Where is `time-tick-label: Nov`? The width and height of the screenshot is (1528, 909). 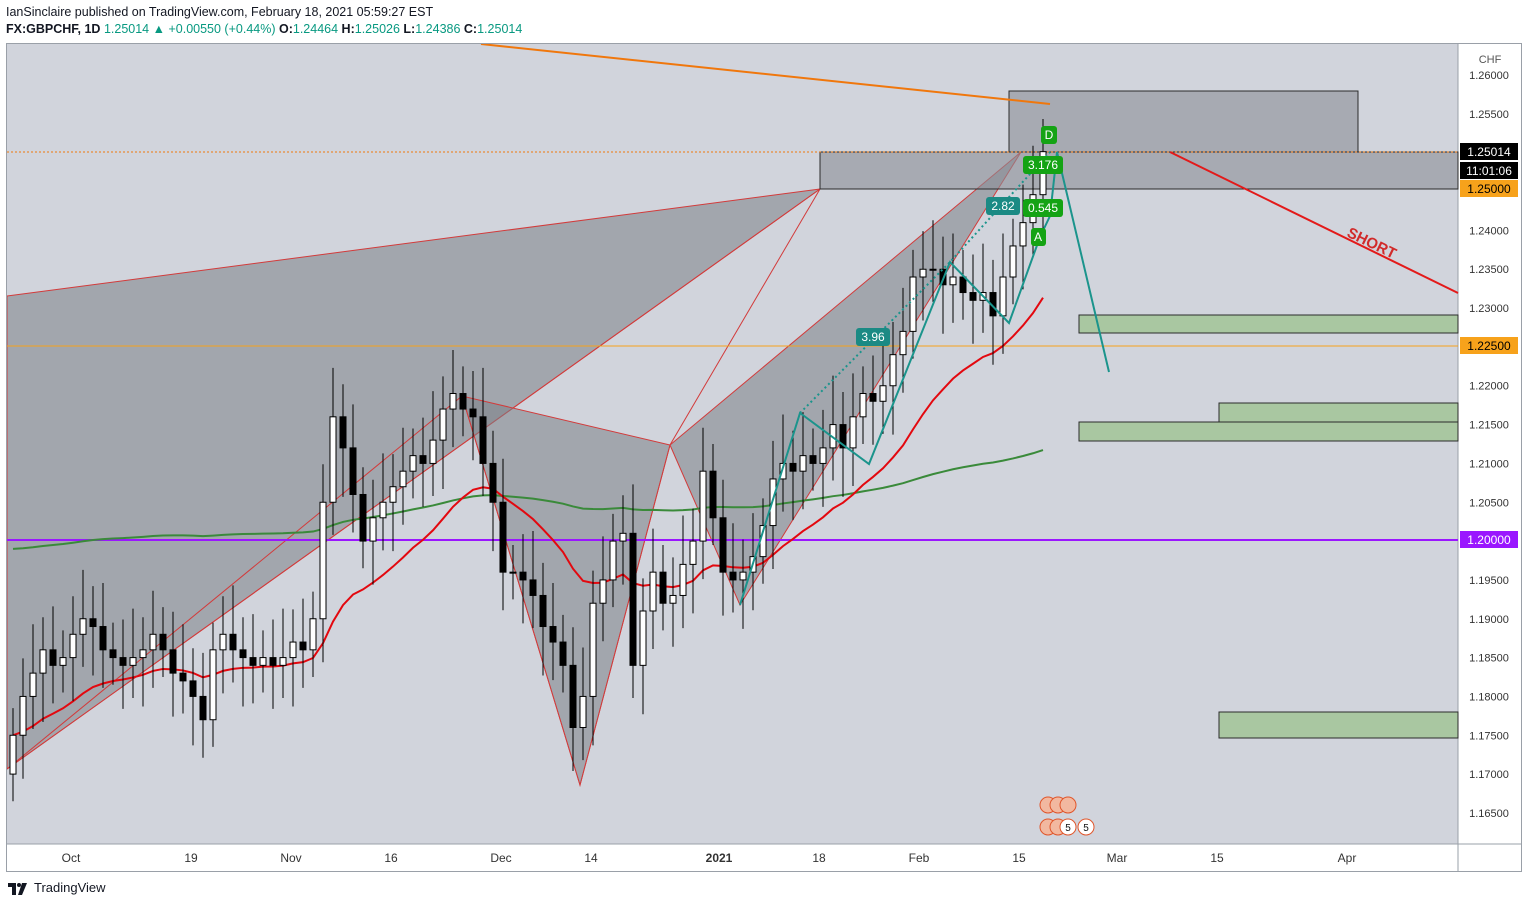
time-tick-label: Nov is located at coordinates (290, 858).